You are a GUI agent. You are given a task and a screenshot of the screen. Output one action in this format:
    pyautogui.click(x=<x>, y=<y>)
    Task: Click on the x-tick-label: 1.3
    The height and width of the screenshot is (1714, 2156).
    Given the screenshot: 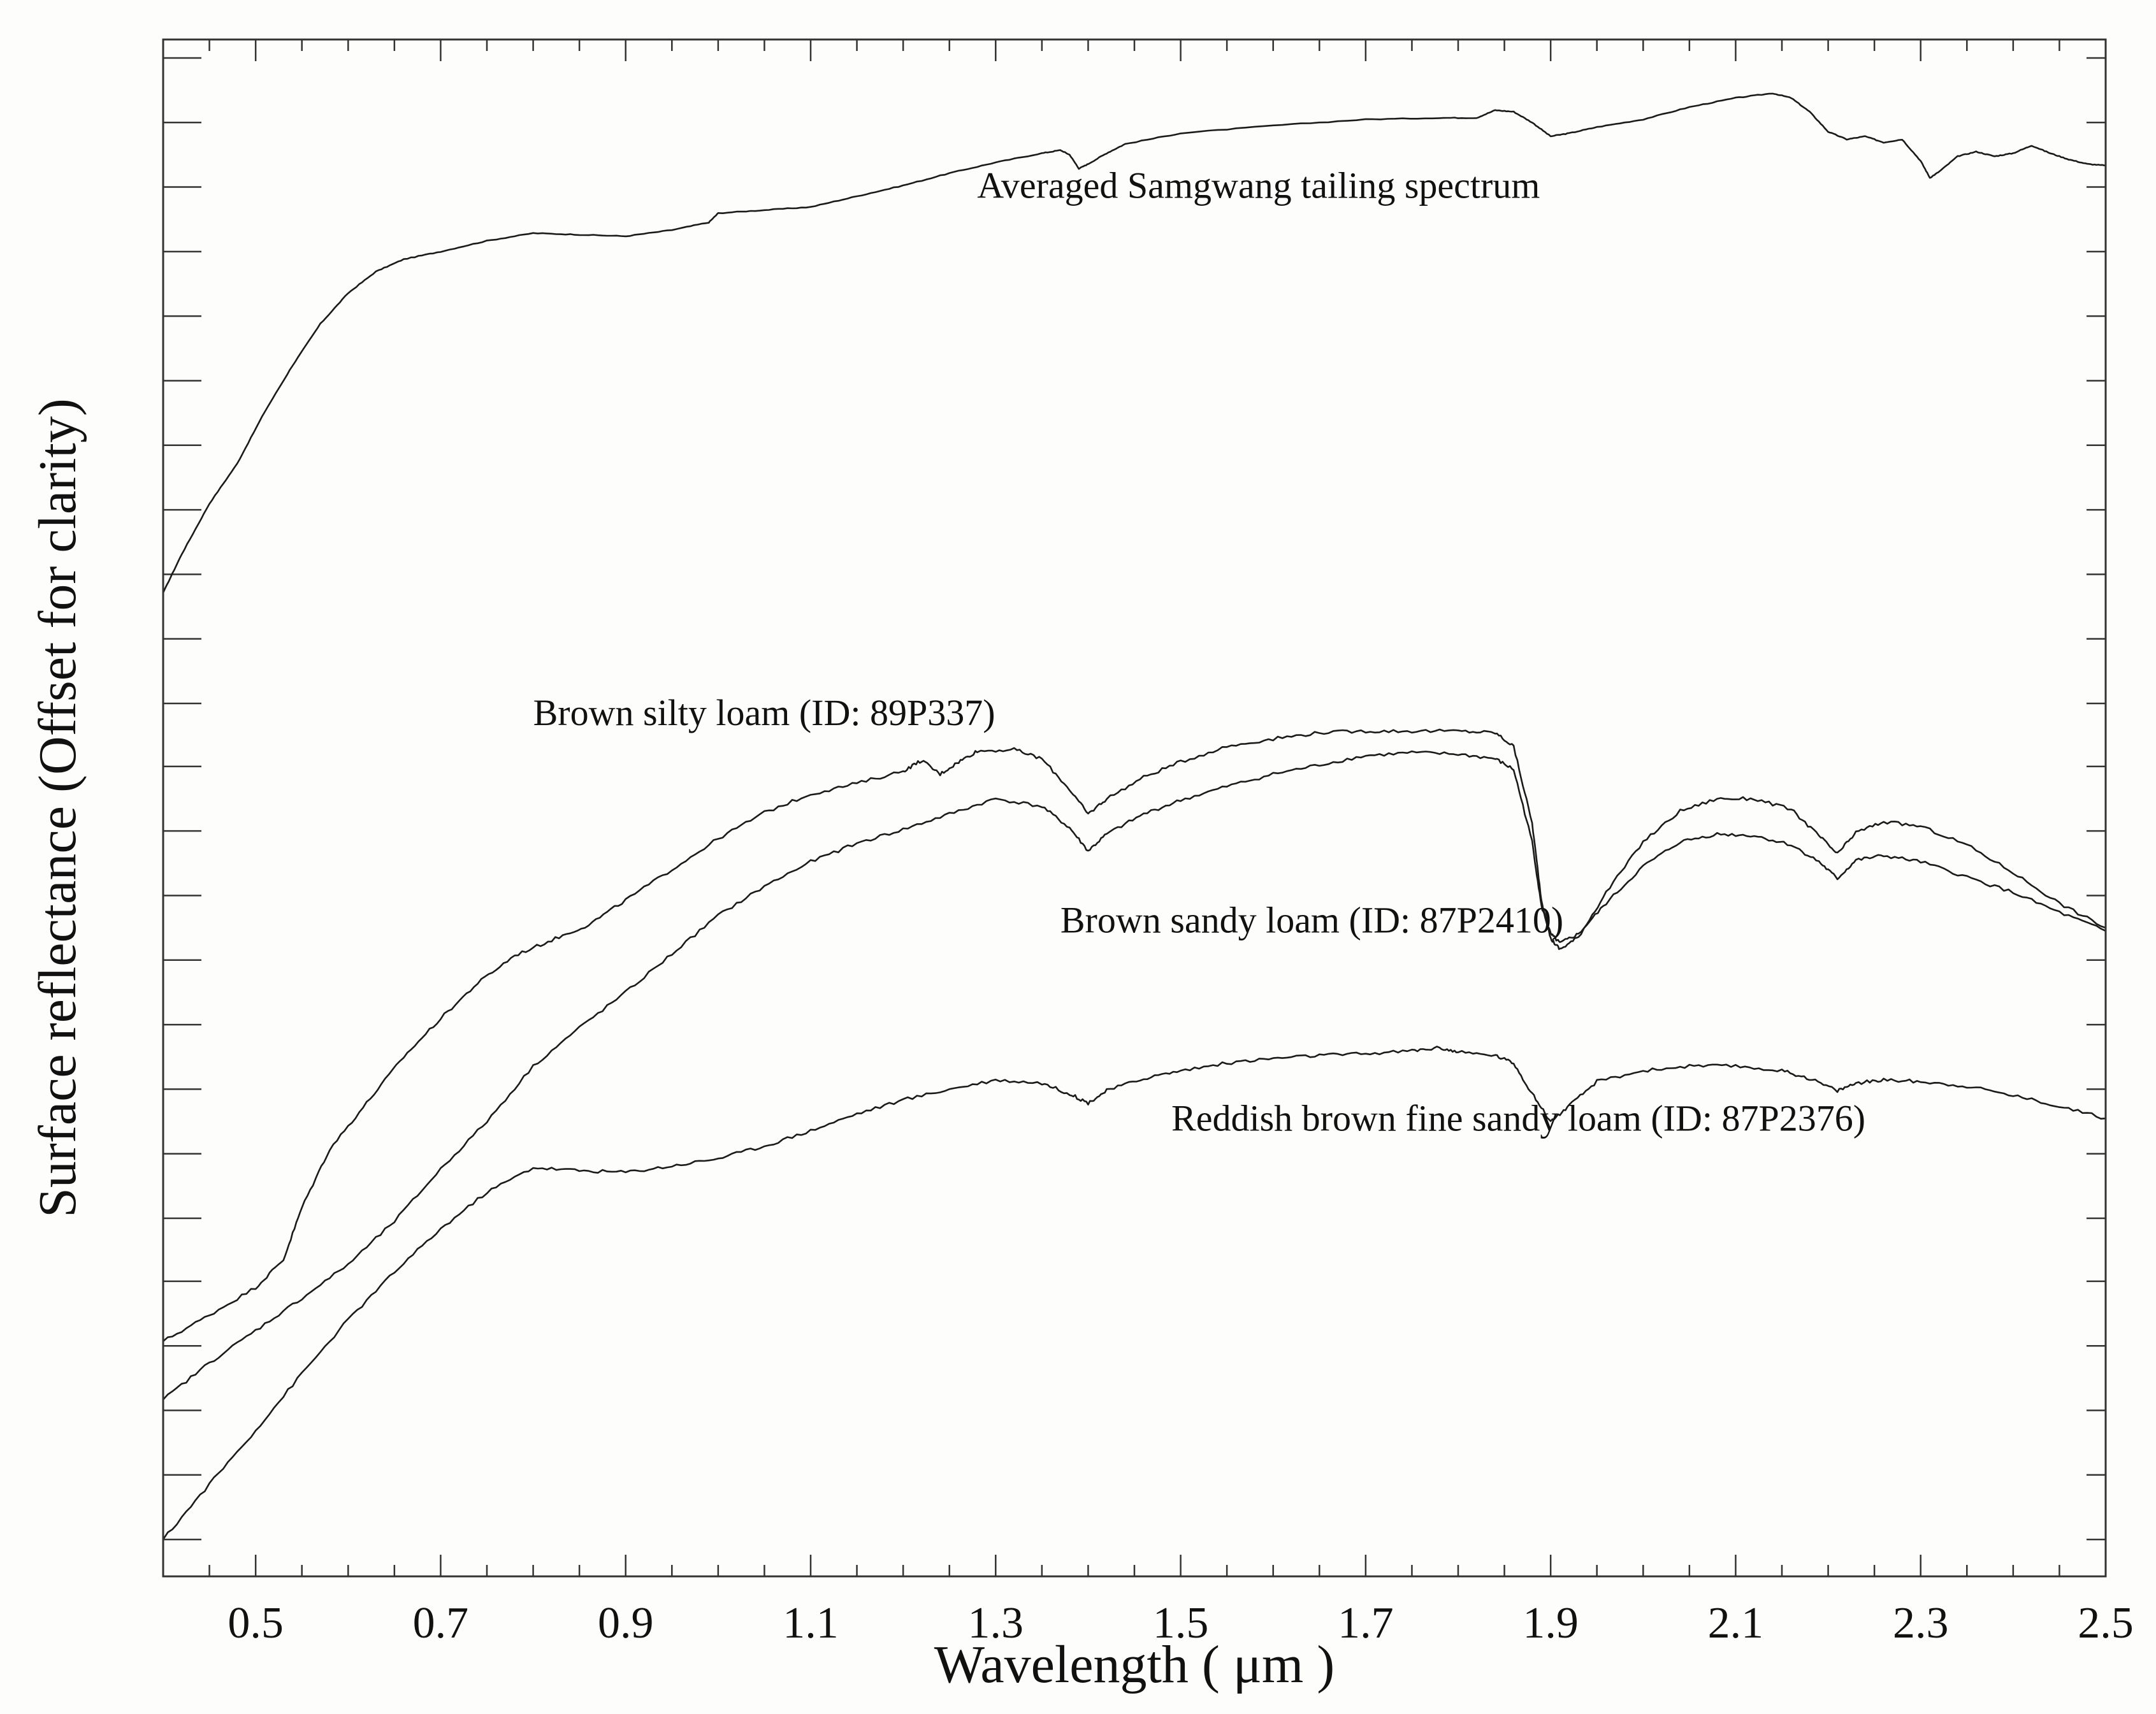 What is the action you would take?
    pyautogui.click(x=996, y=1623)
    